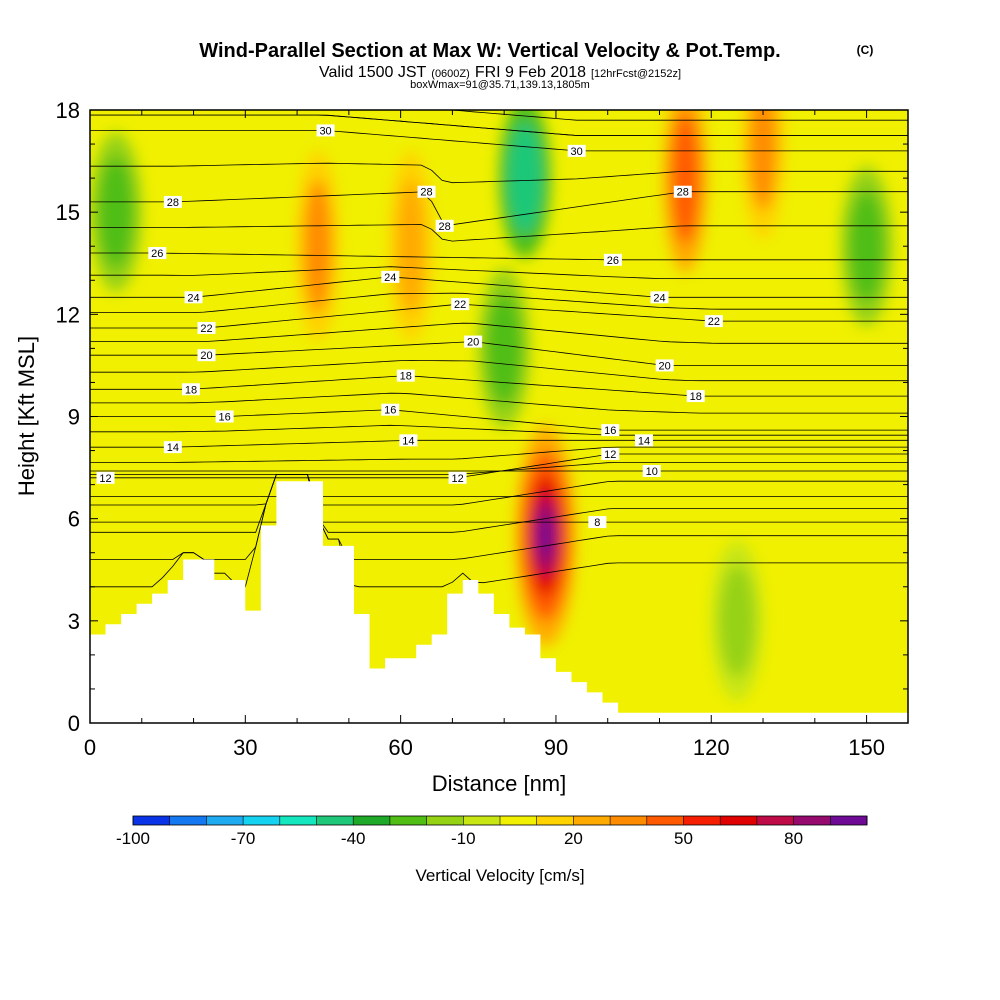 This screenshot has height=1000, width=1000. I want to click on theta-label-8: 8, so click(597, 522).